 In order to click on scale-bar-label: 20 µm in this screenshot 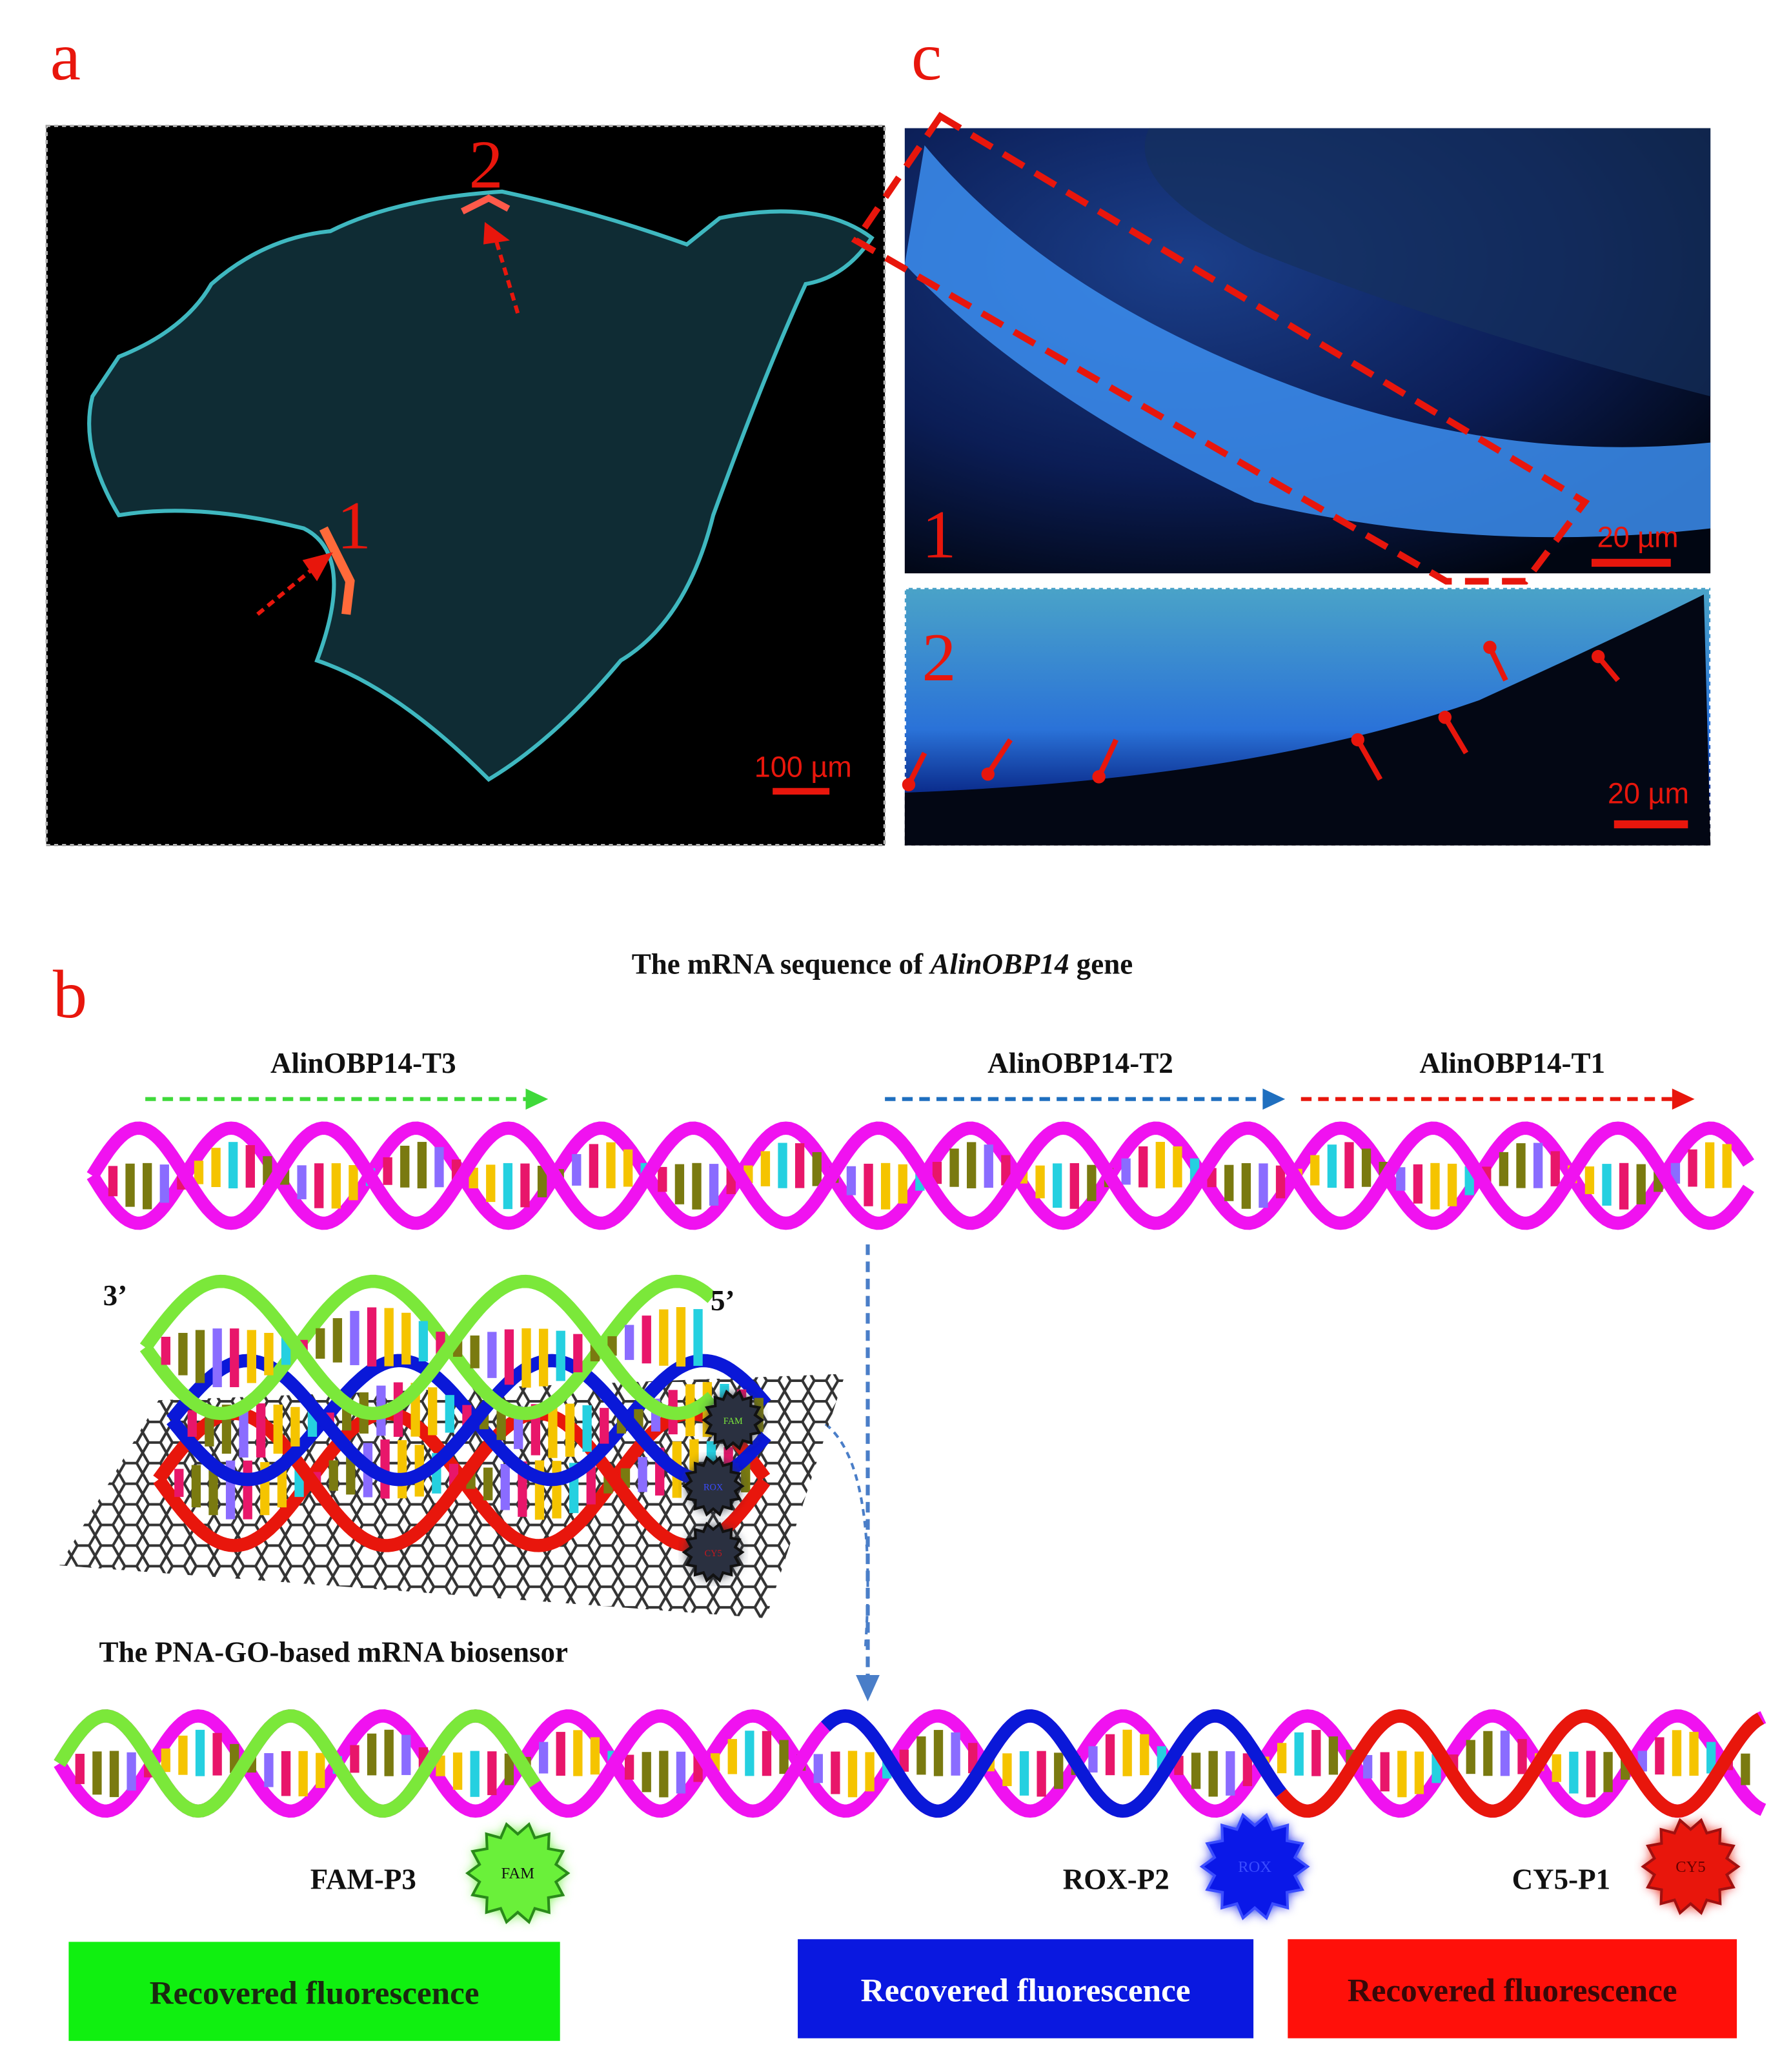, I will do `click(1638, 536)`.